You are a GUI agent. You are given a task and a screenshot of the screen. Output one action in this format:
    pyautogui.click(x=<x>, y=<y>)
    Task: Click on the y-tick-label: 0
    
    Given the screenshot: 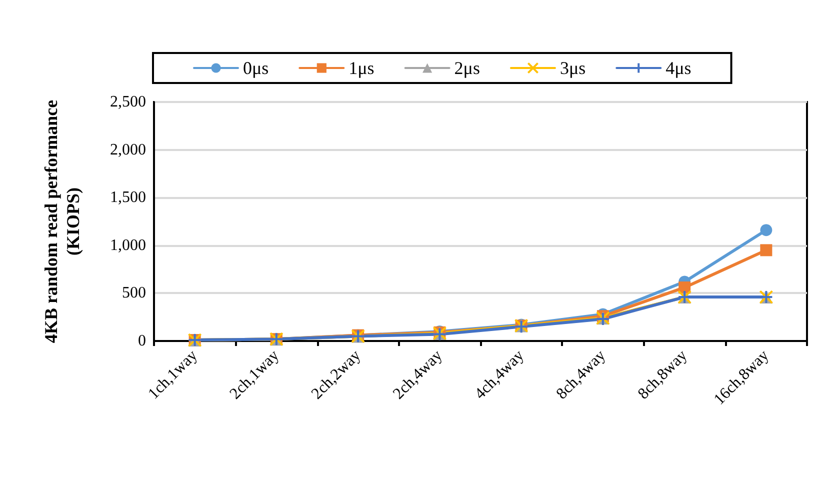 What is the action you would take?
    pyautogui.click(x=142, y=341)
    